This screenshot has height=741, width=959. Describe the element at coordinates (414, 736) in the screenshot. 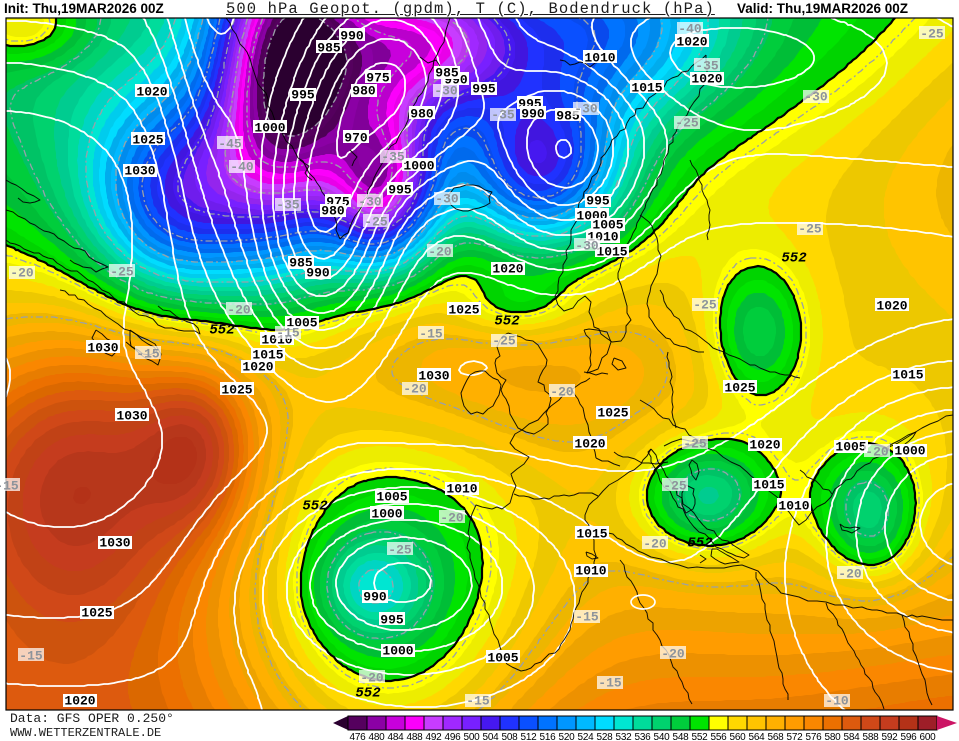

I see `svg-text: 488` at that location.